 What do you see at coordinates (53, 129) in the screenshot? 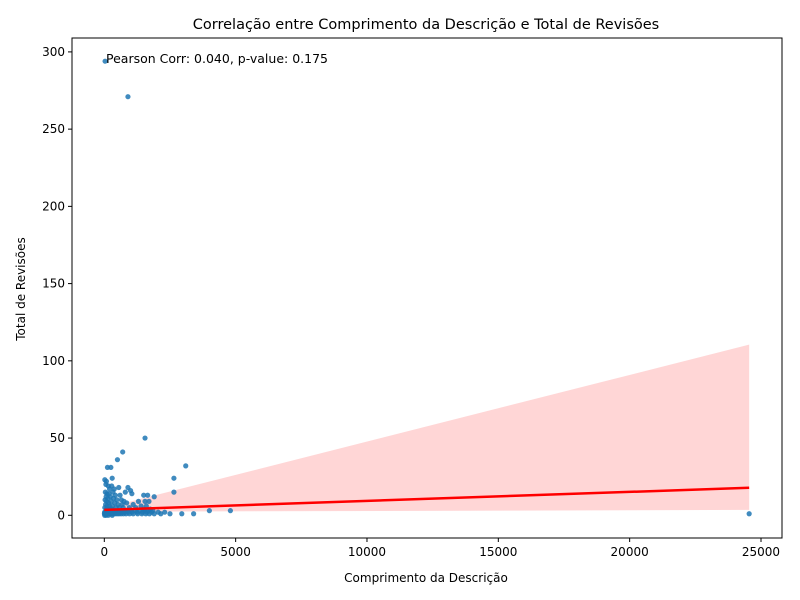
I see `y-tick-label-5: 250` at bounding box center [53, 129].